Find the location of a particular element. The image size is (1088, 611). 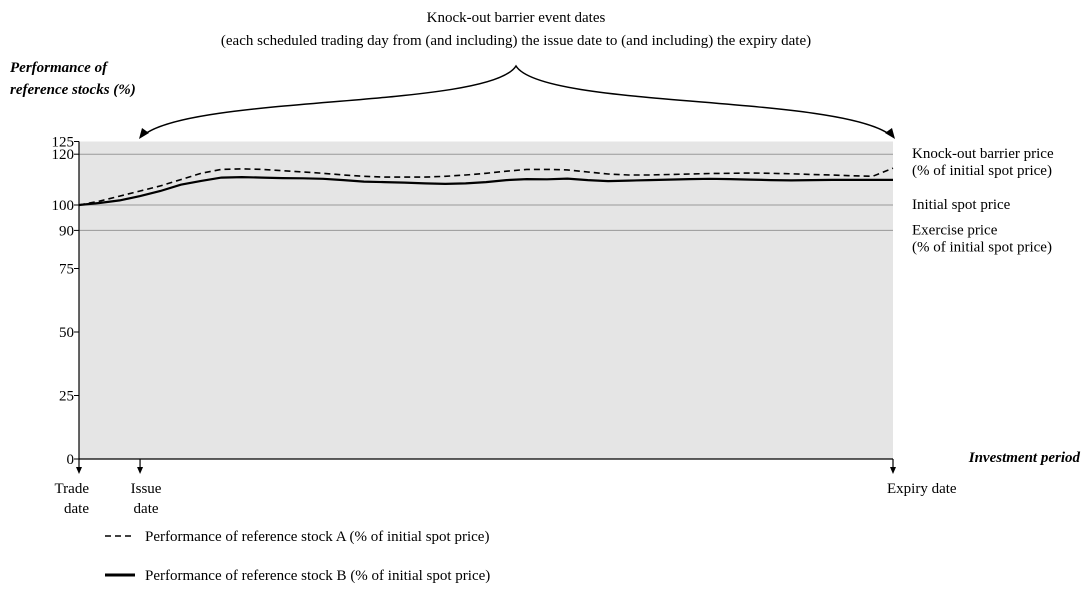

x-tick-label: Issue is located at coordinates (146, 489).